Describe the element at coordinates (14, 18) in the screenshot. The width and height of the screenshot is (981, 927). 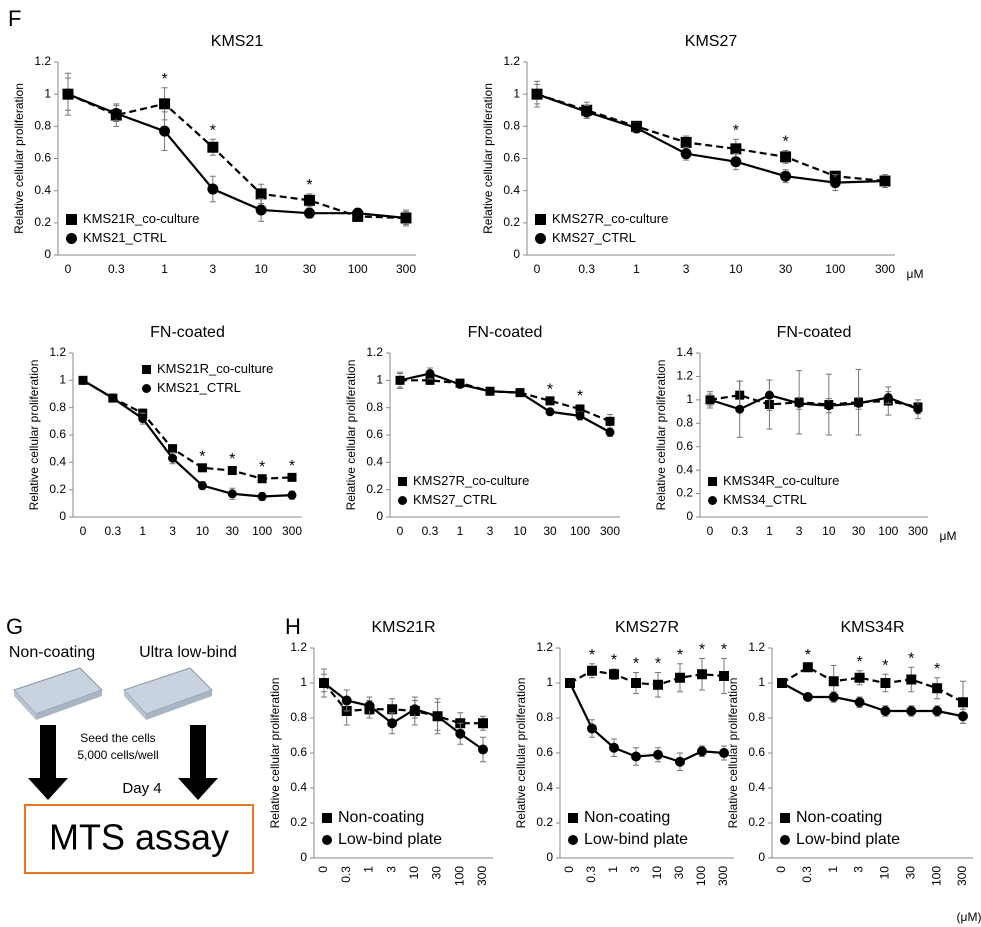
I see `panel-label: F` at that location.